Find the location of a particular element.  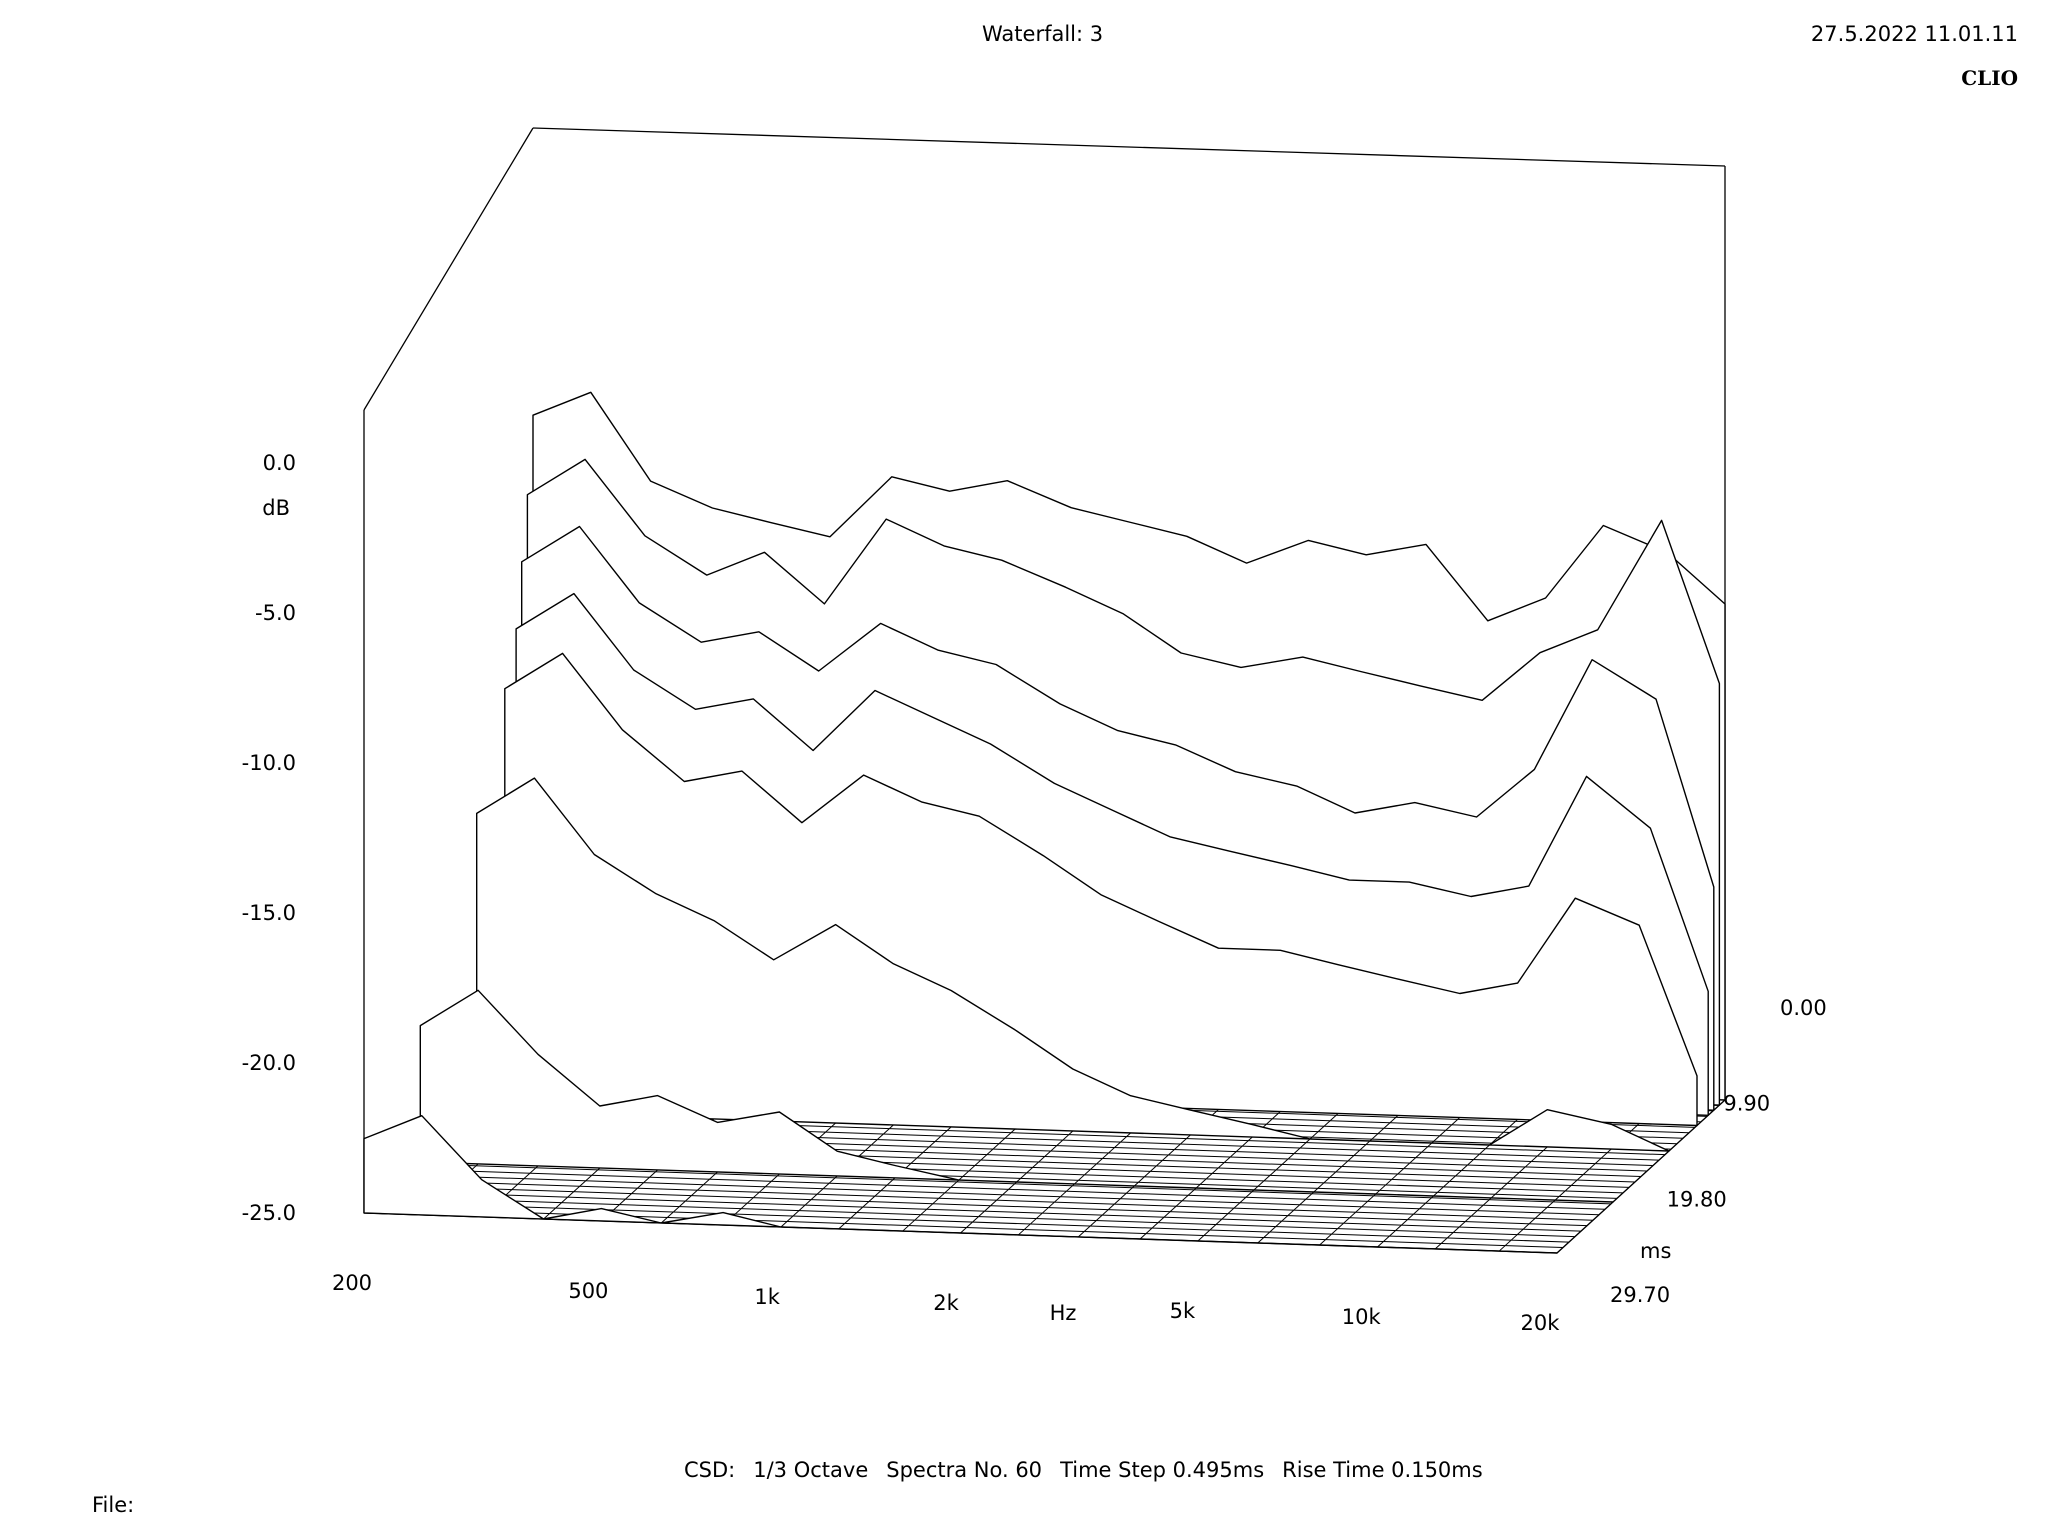

time-step: Time Step 0.495ms is located at coordinates (1162, 1470).